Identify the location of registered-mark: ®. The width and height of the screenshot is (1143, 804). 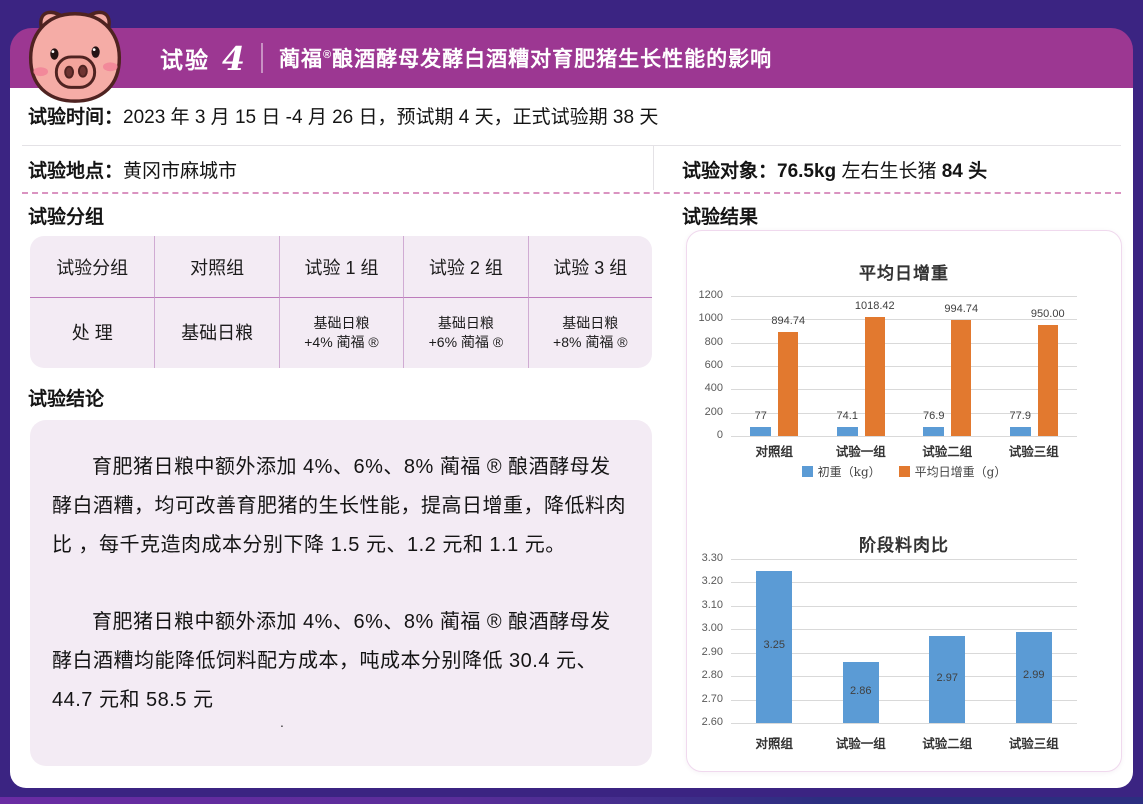
(327, 55).